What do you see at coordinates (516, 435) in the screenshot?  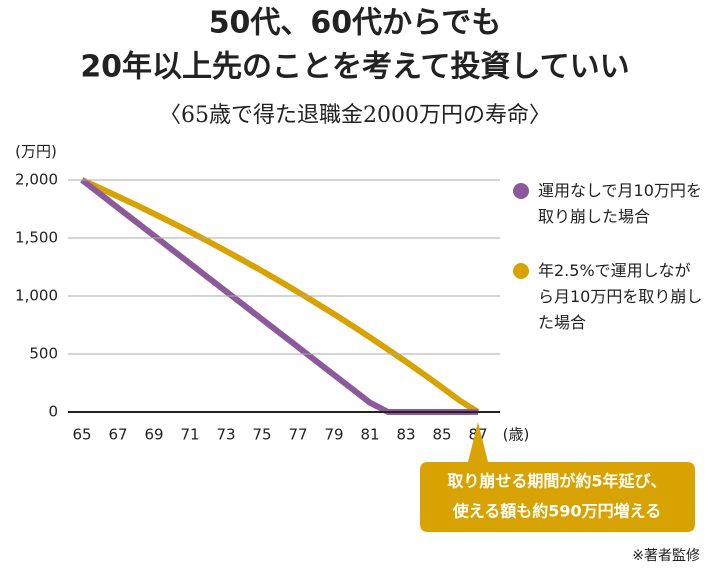 I see `x-axis-label: (歳)` at bounding box center [516, 435].